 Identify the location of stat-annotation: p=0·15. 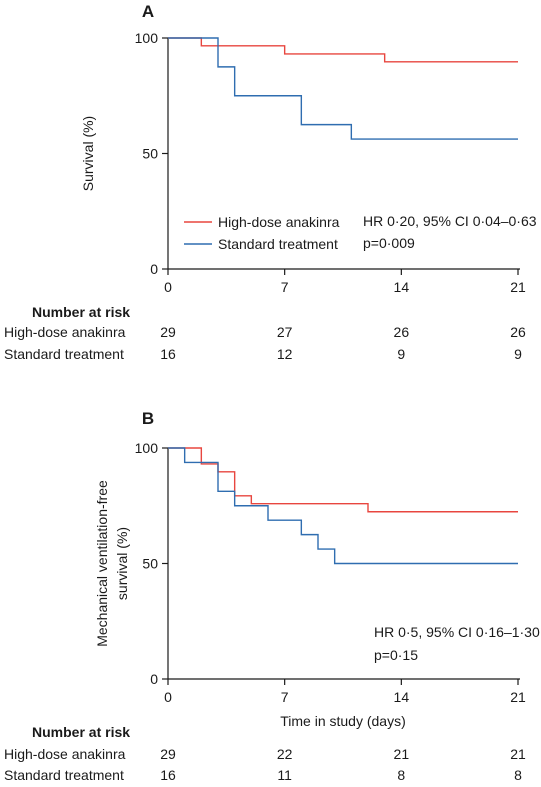
(396, 655).